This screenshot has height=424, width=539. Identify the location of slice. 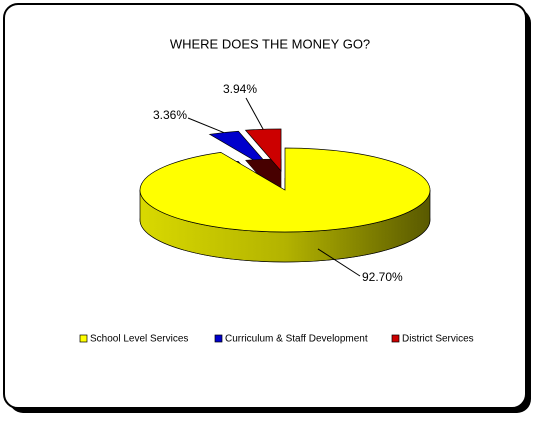
(285, 190).